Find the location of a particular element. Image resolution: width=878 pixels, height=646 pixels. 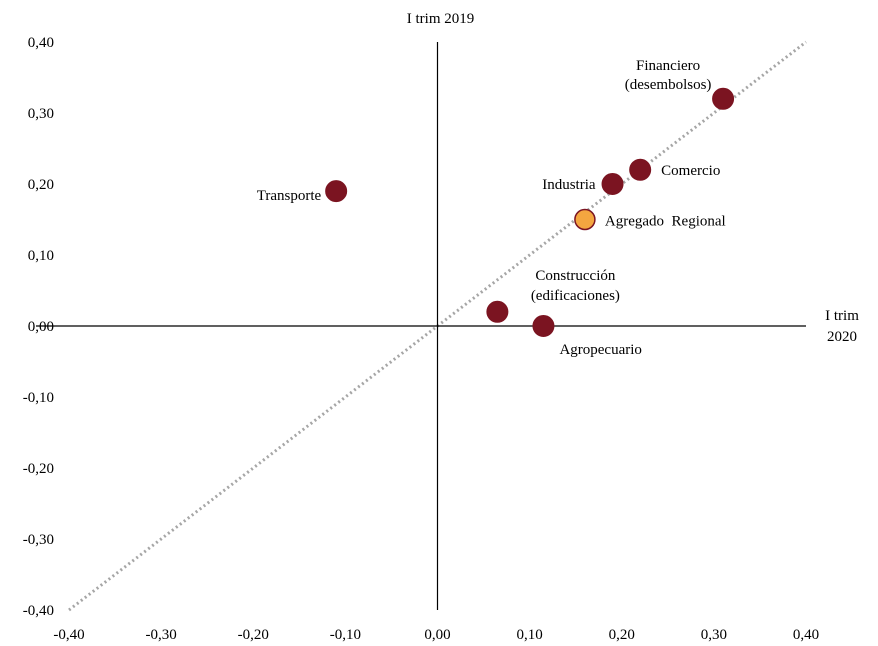

x-tick-label: -0,20 is located at coordinates (253, 635).